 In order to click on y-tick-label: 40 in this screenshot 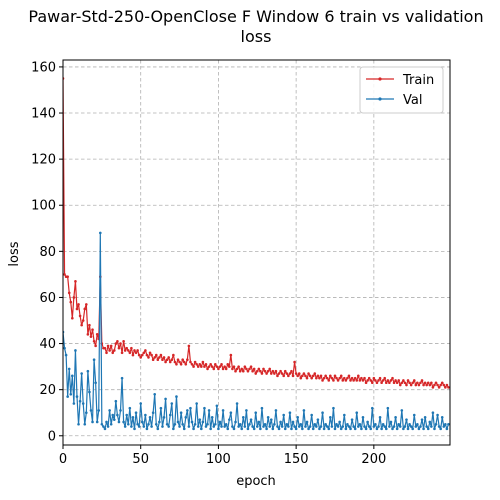, I will do `click(47, 344)`.